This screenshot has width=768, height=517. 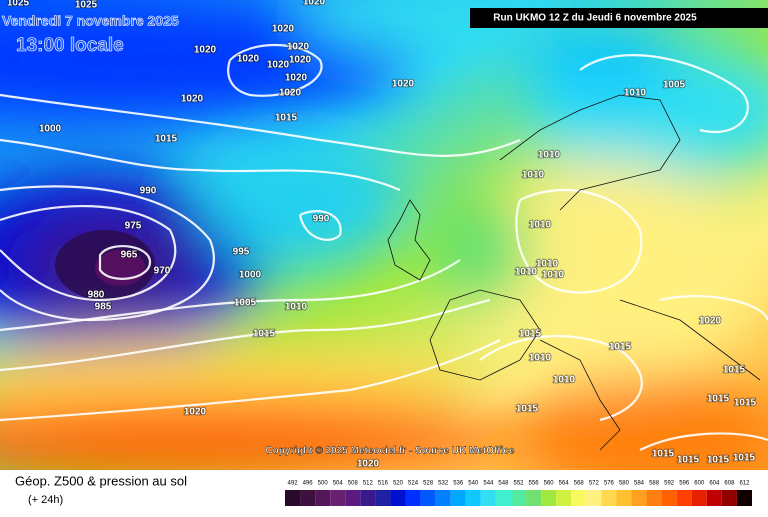 What do you see at coordinates (684, 484) in the screenshot?
I see `scale-label: 596` at bounding box center [684, 484].